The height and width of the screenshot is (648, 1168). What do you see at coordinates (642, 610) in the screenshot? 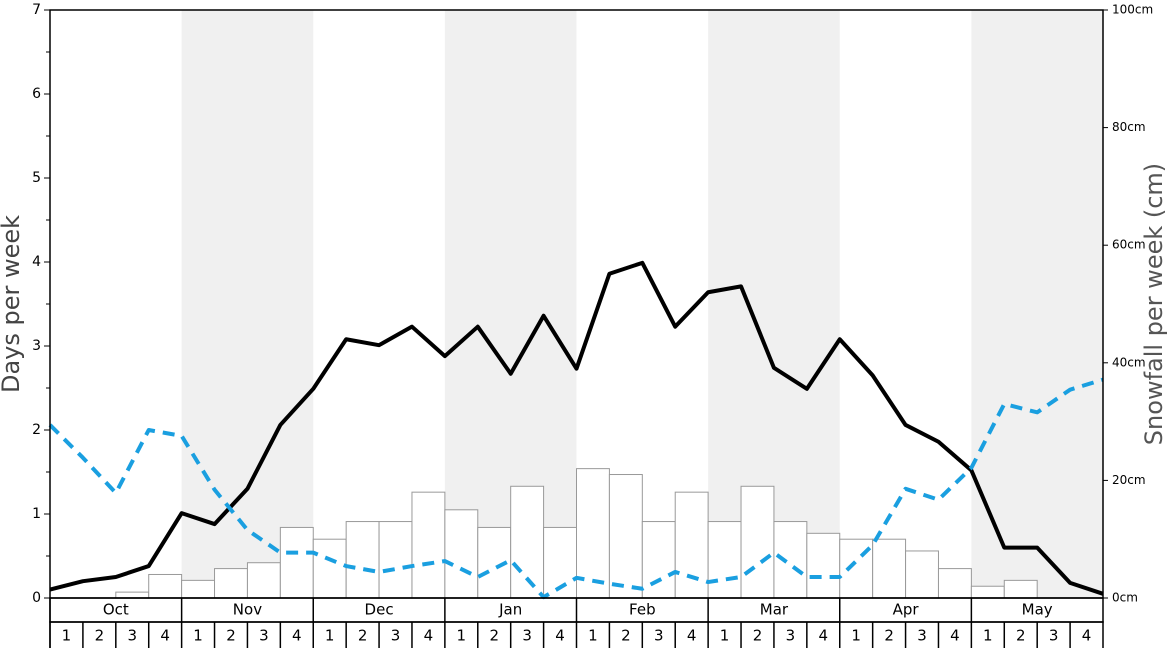
I see `month-label: Feb` at bounding box center [642, 610].